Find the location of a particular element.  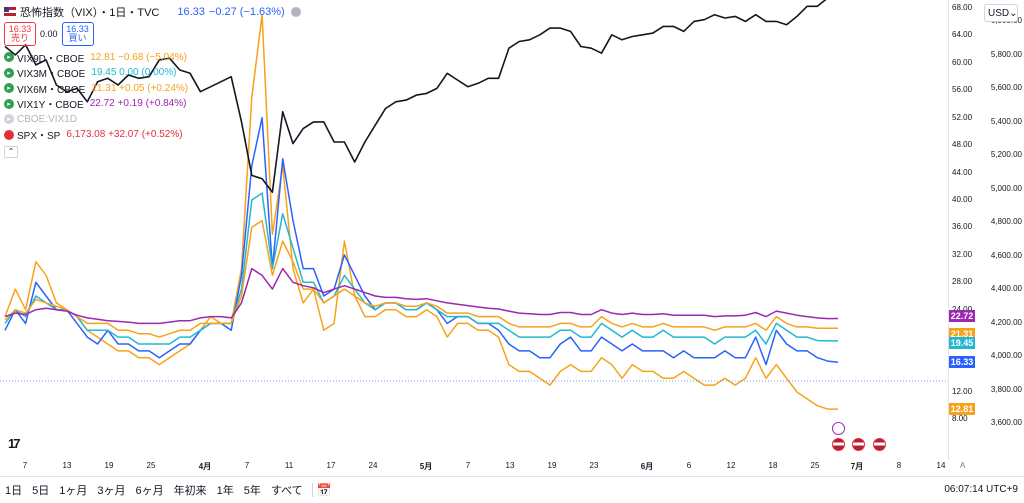

spx-tick-label: 4,000.00 is located at coordinates (1006, 356).